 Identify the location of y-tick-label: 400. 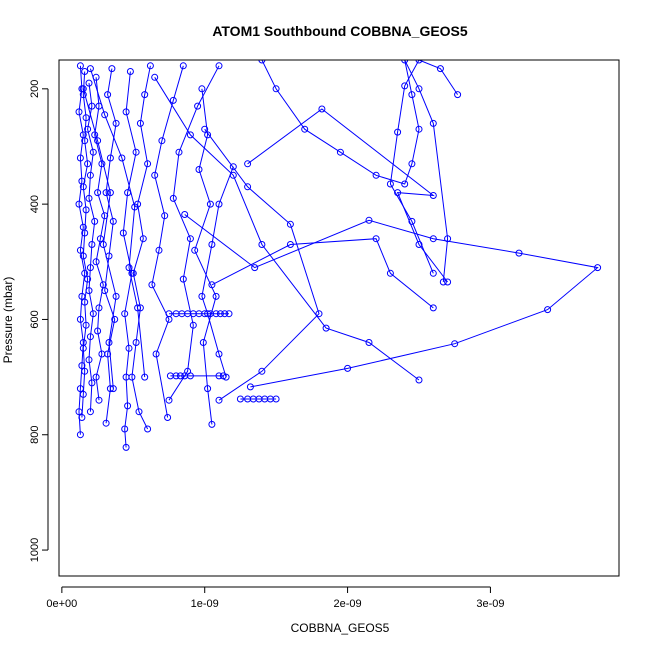
(35, 204).